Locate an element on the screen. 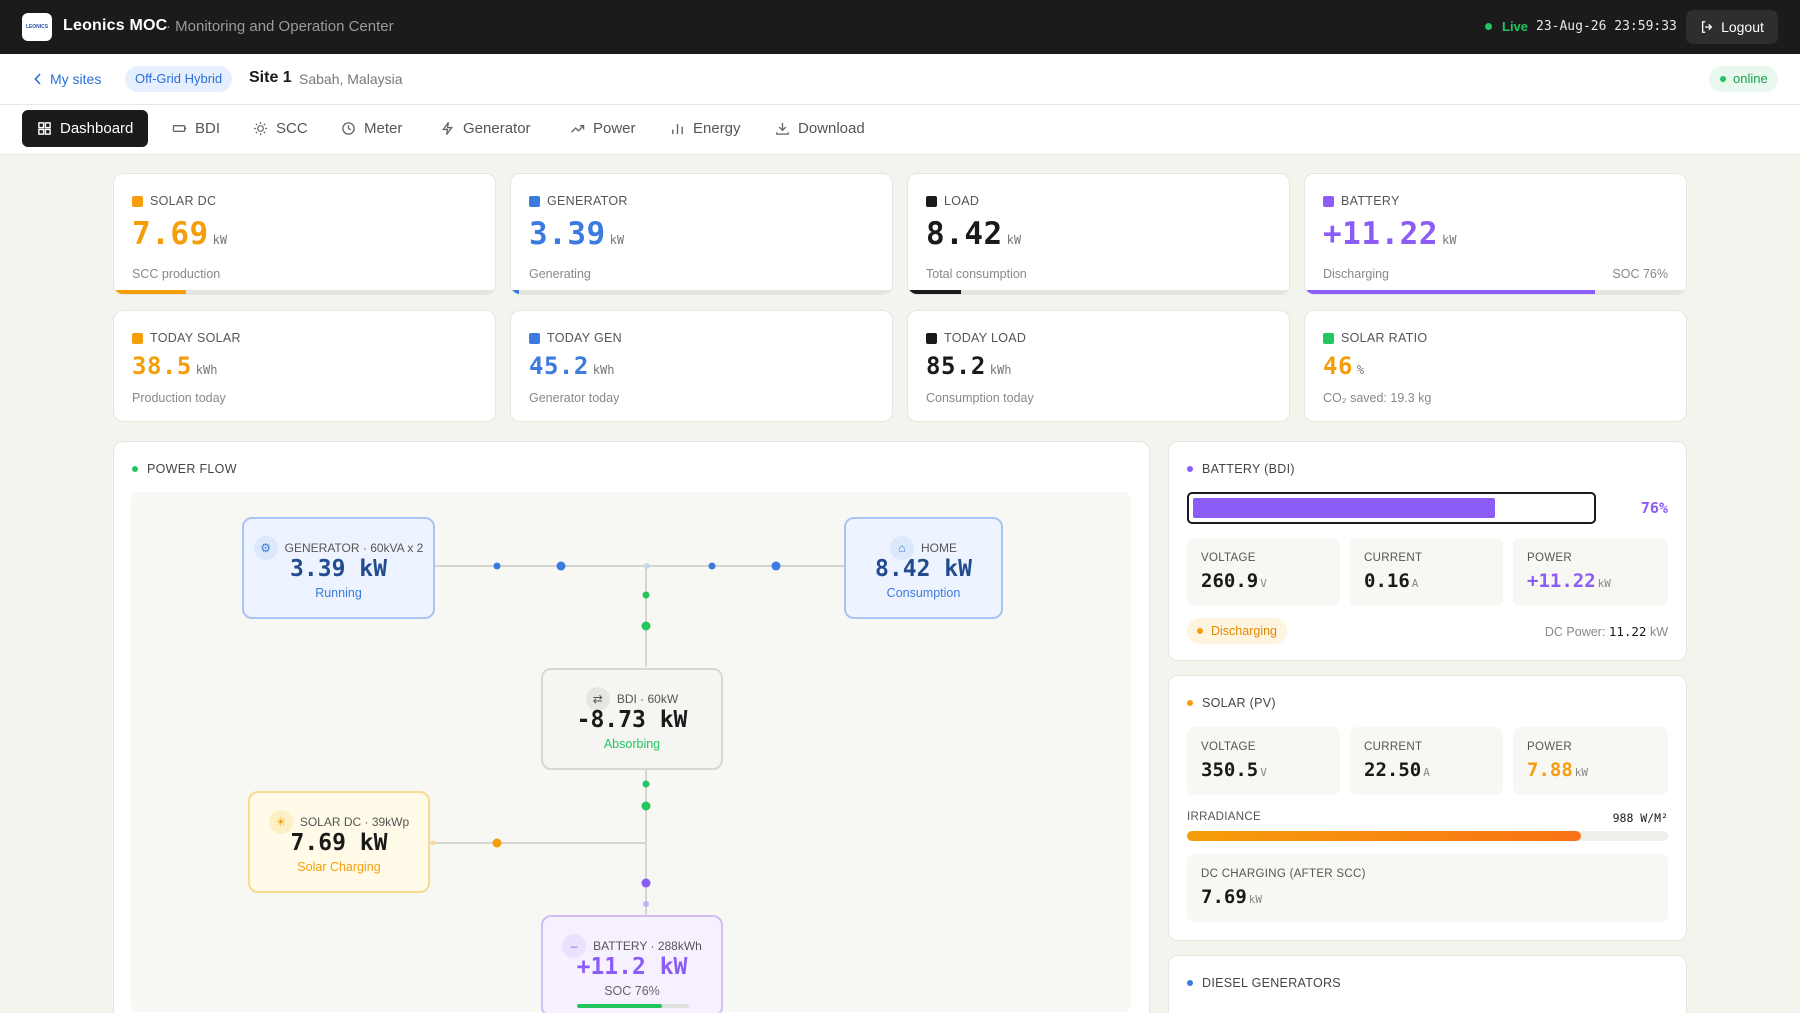  stat-label: SOLAR DC is located at coordinates (183, 201).